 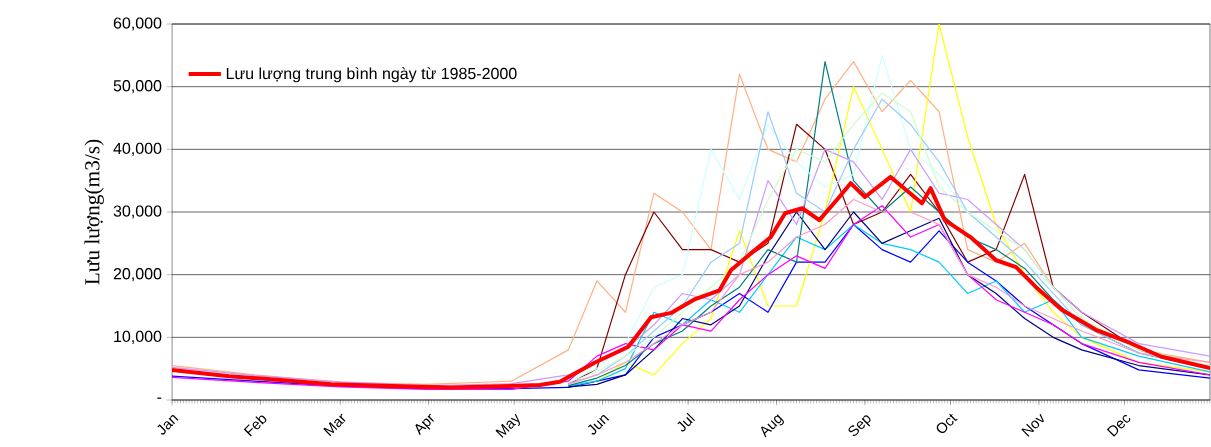 What do you see at coordinates (137, 149) in the screenshot?
I see `y-tick-label: 40,000` at bounding box center [137, 149].